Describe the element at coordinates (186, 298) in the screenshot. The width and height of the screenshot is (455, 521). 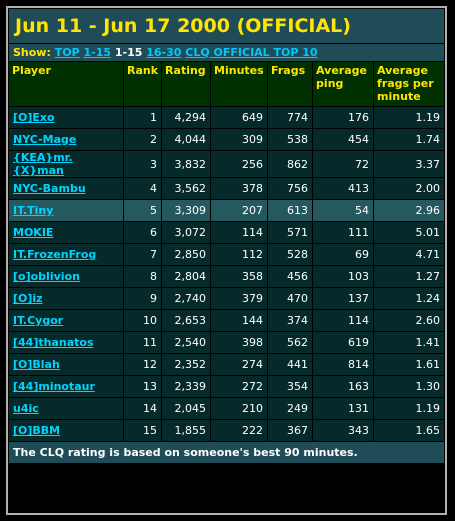
I see `rating-cell: 2,740` at that location.